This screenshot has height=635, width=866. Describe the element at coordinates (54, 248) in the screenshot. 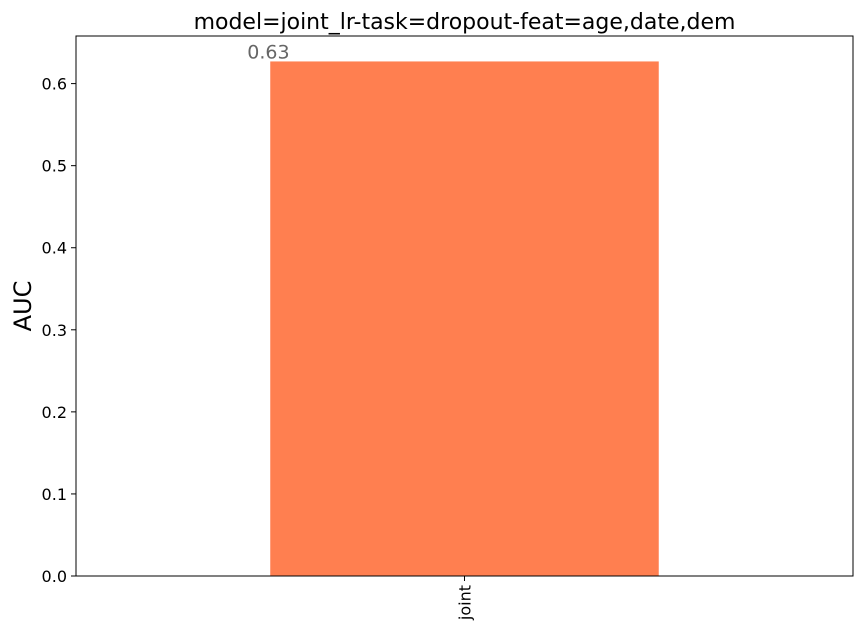

I see `y-tick-label: 0.4` at that location.